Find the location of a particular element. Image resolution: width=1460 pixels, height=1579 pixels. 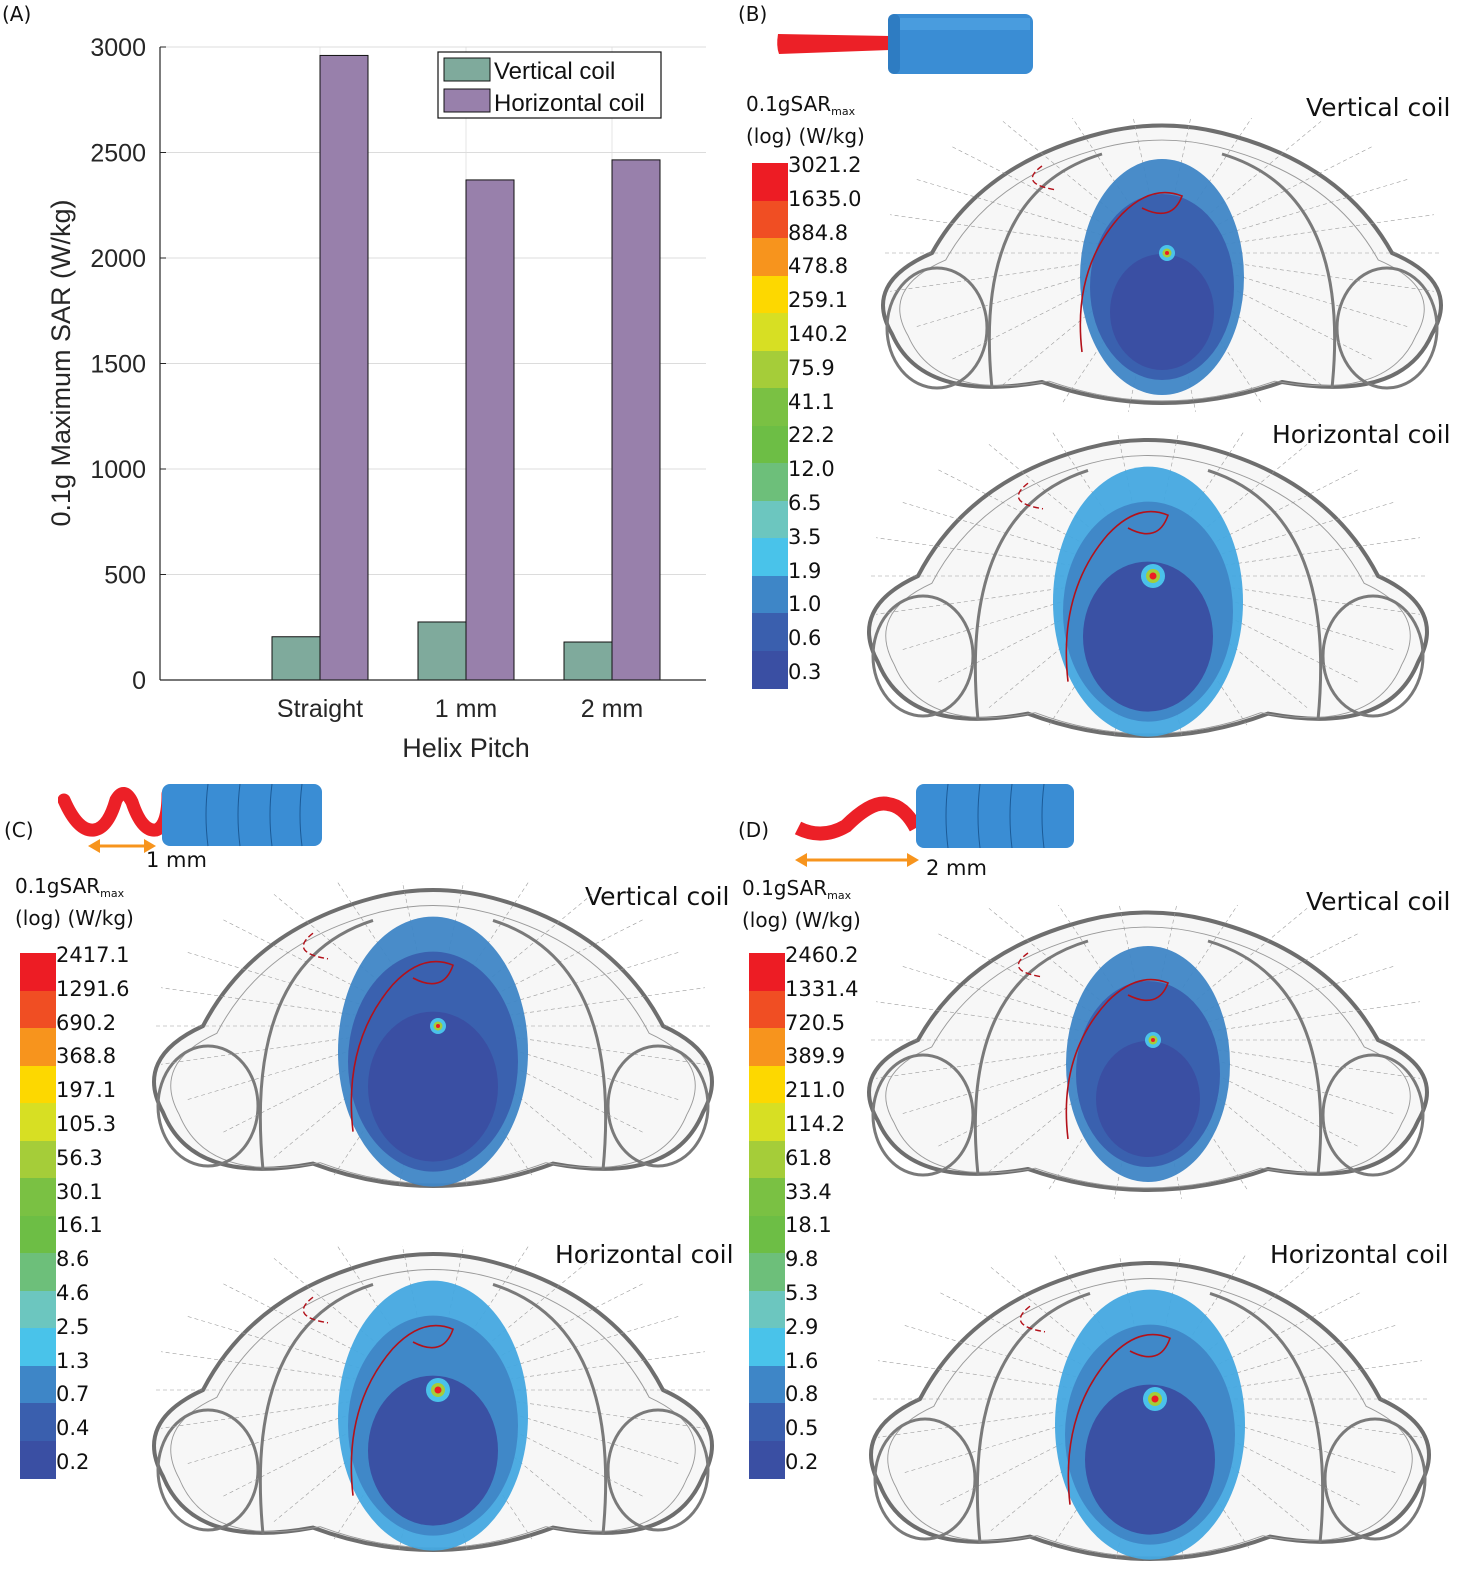

bar-horizontal-coil-2-mm is located at coordinates (636, 420).